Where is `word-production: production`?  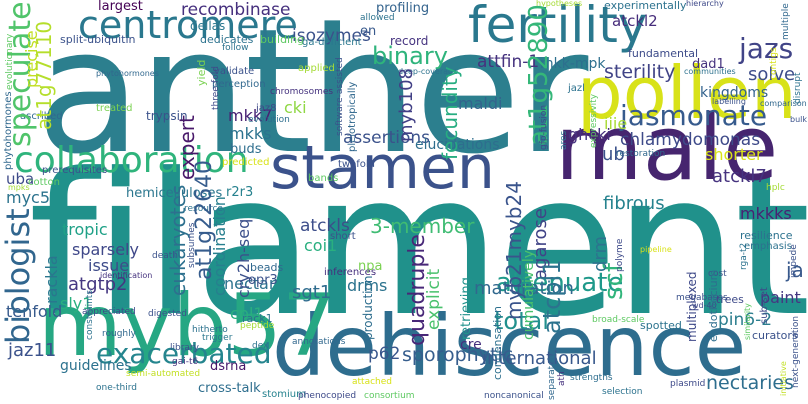
word-production: production is located at coordinates (368, 307).